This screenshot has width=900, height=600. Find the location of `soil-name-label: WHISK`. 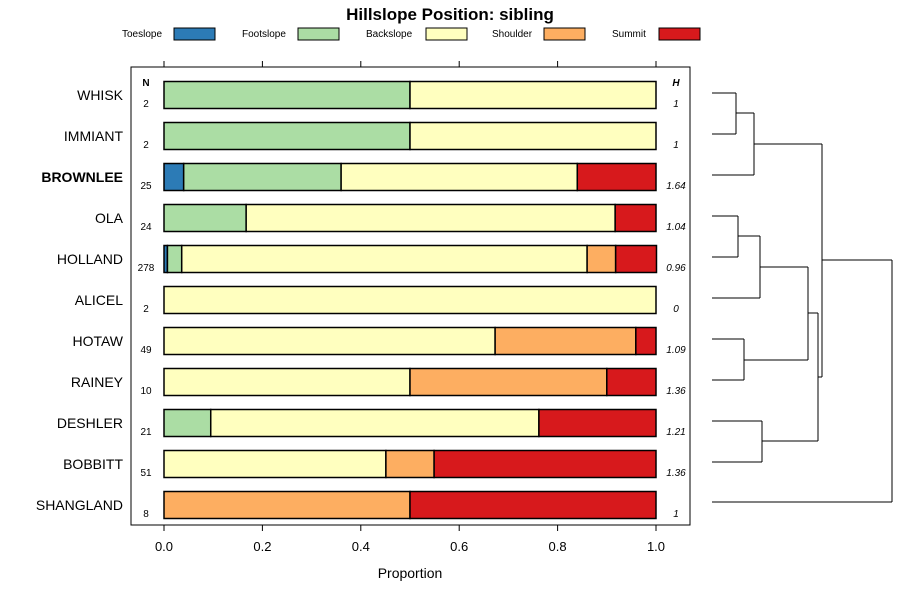

soil-name-label: WHISK is located at coordinates (100, 95).